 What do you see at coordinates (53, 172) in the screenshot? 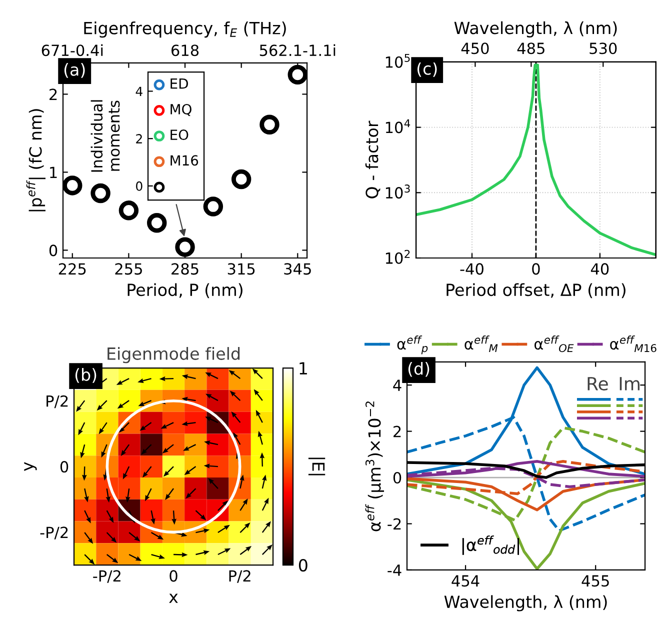
I see `y-tick-label: 1` at bounding box center [53, 172].